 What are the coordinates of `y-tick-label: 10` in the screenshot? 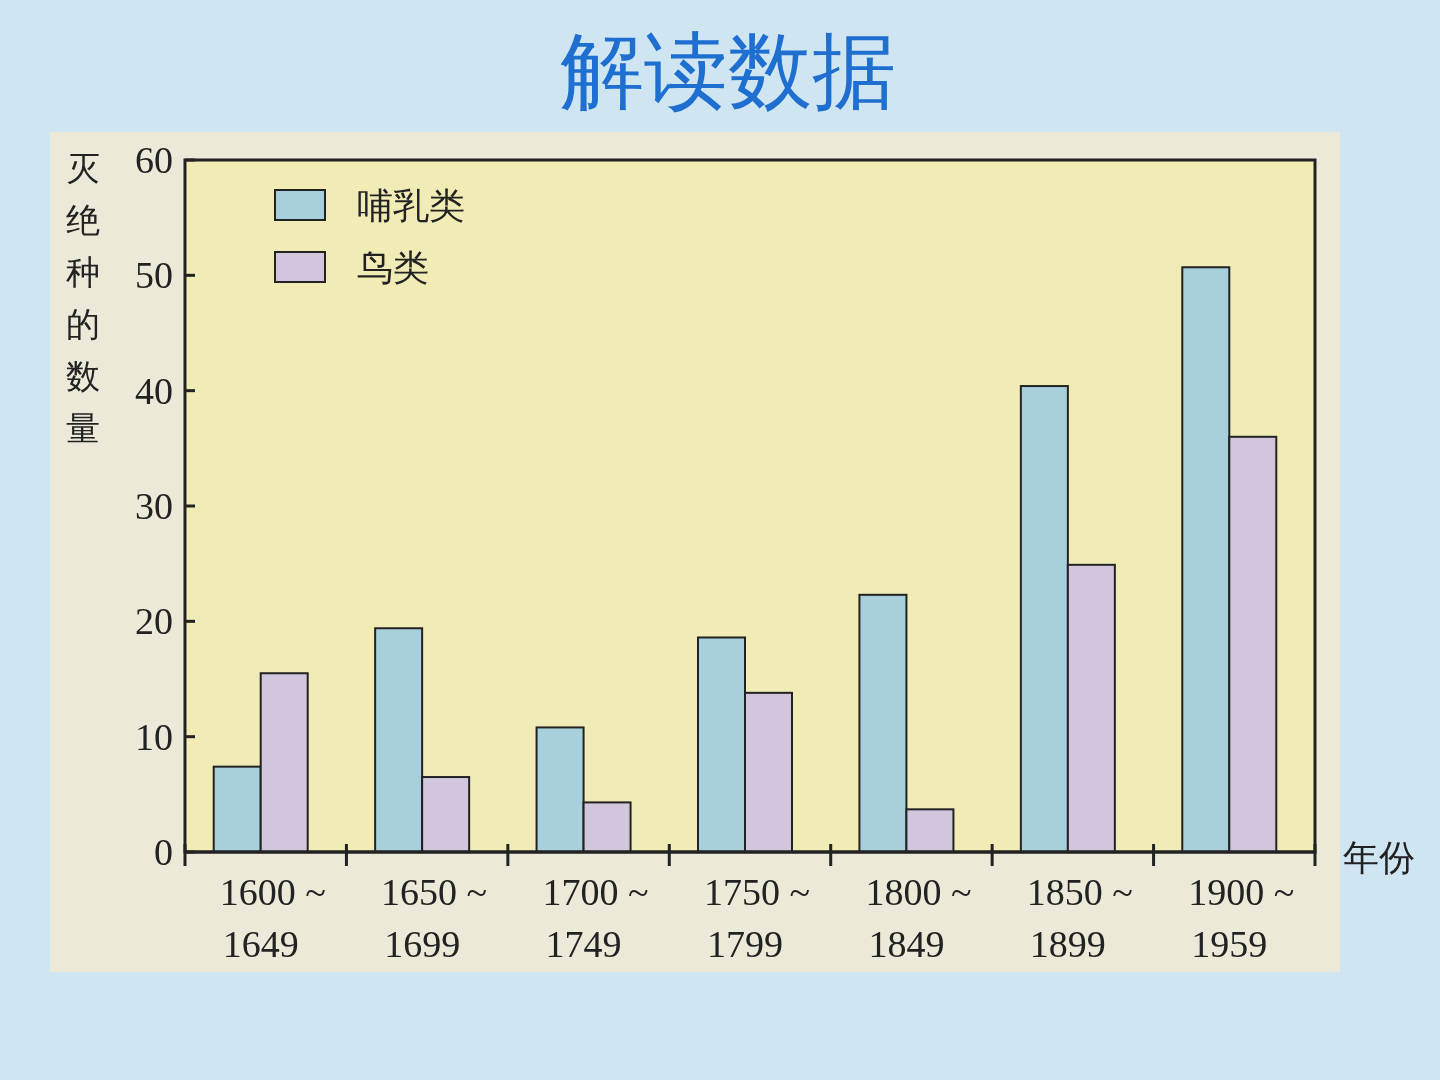 It's located at (154, 736).